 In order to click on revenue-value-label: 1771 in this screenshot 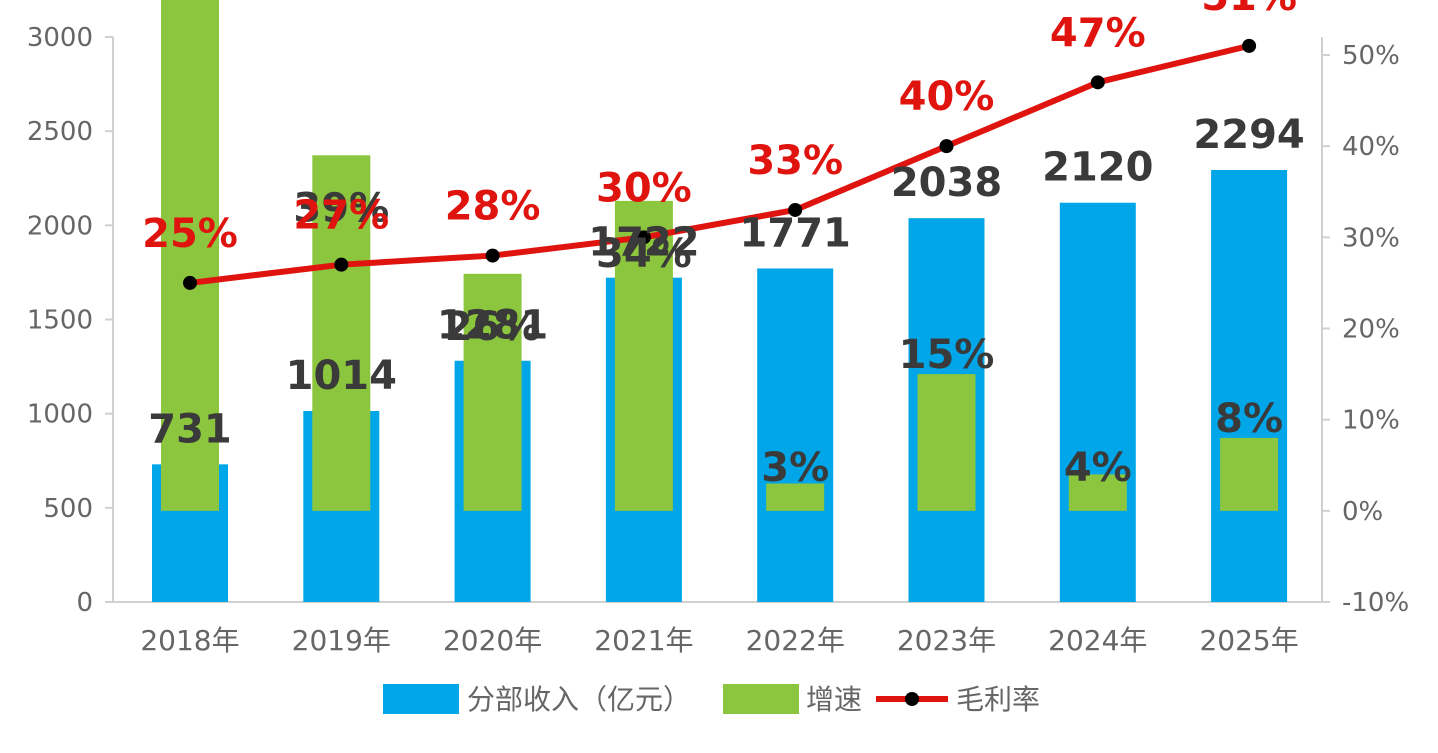, I will do `click(795, 233)`.